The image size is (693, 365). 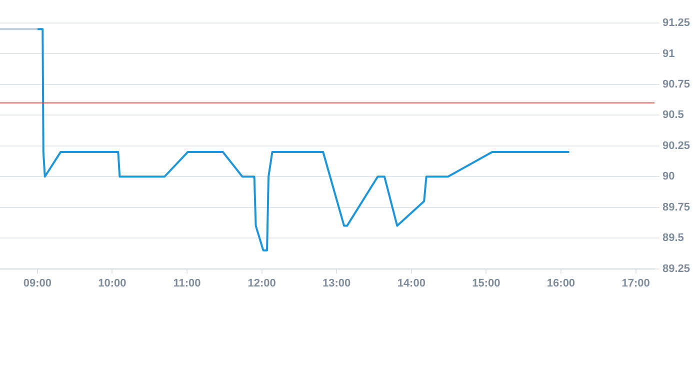 What do you see at coordinates (486, 283) in the screenshot?
I see `x-tick-label: 15:00` at bounding box center [486, 283].